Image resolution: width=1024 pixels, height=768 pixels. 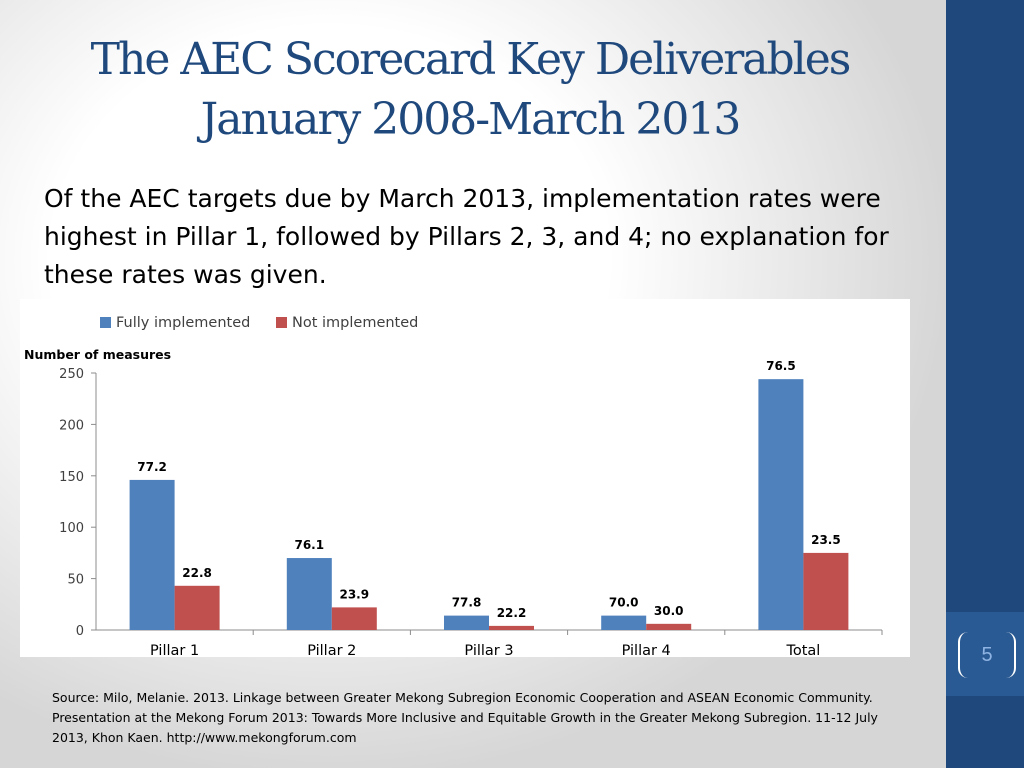 I want to click on y-axis-label: Number of measures, so click(x=97, y=354).